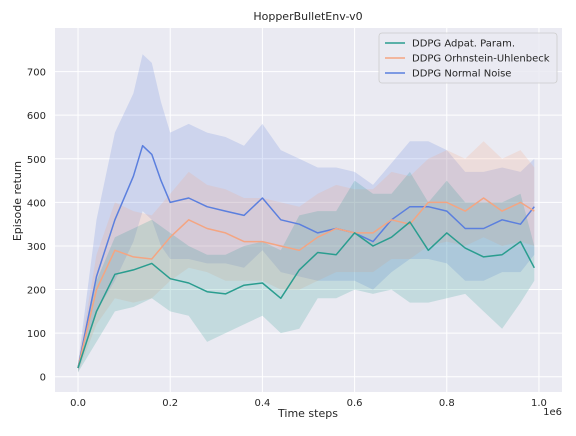 The height and width of the screenshot is (436, 576). Describe the element at coordinates (307, 16) in the screenshot. I see `chart-title: HopperBulletEnv-v0` at that location.